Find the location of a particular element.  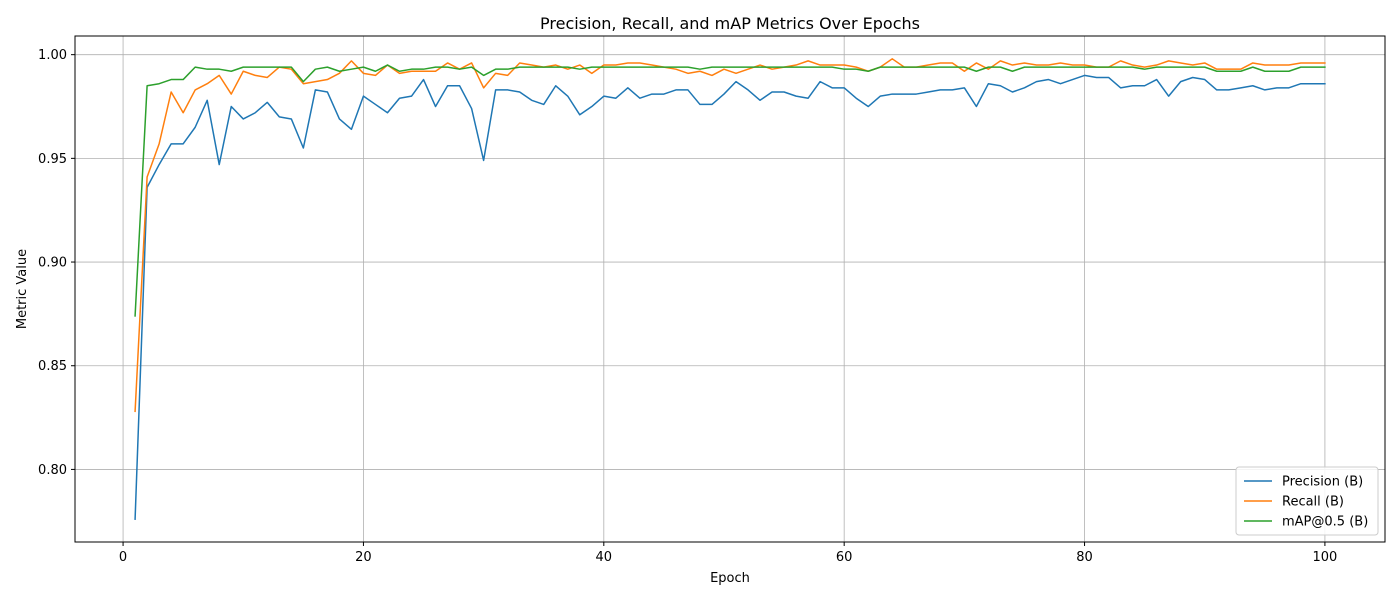

y-tick-label: 0.95 is located at coordinates (52, 159).